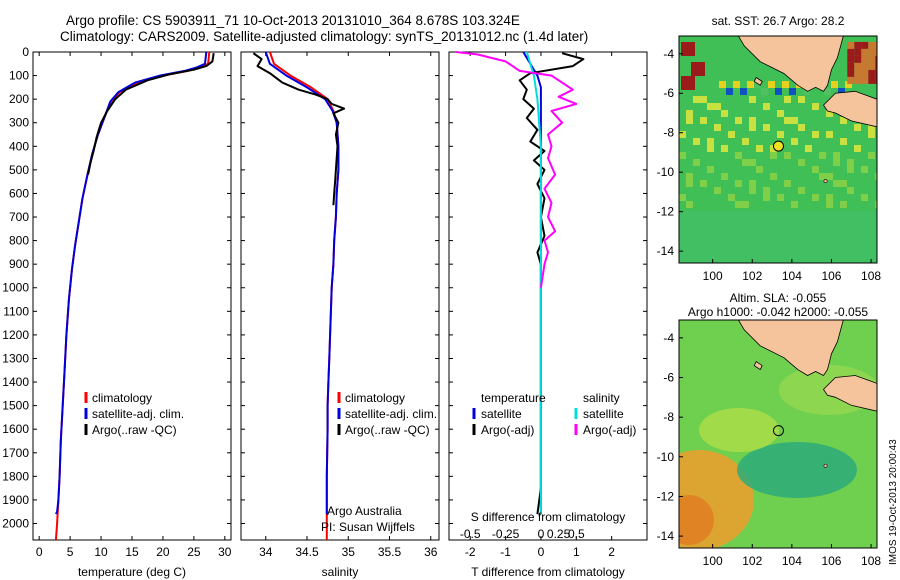 This screenshot has width=900, height=580. I want to click on temperature-ytick-label: 600, so click(19, 193).